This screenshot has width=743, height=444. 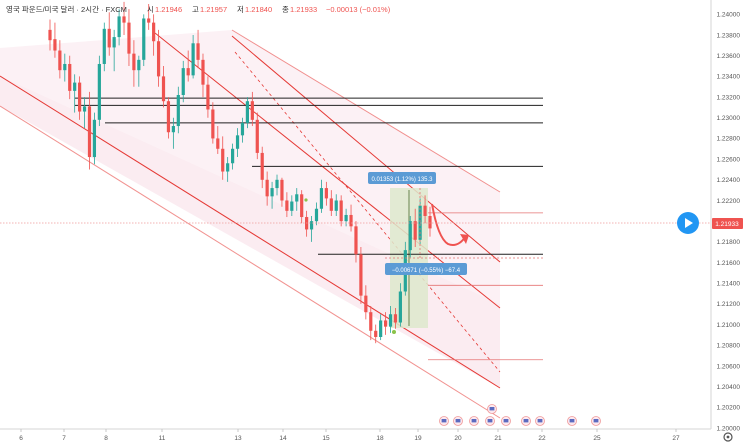 I want to click on time-tick-label: 13, so click(x=238, y=438).